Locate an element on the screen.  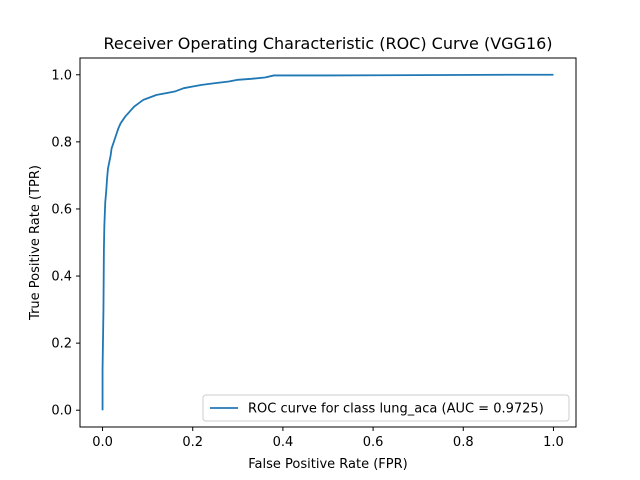
y-axis-title: True Positive Rate (TPR) is located at coordinates (35, 243).